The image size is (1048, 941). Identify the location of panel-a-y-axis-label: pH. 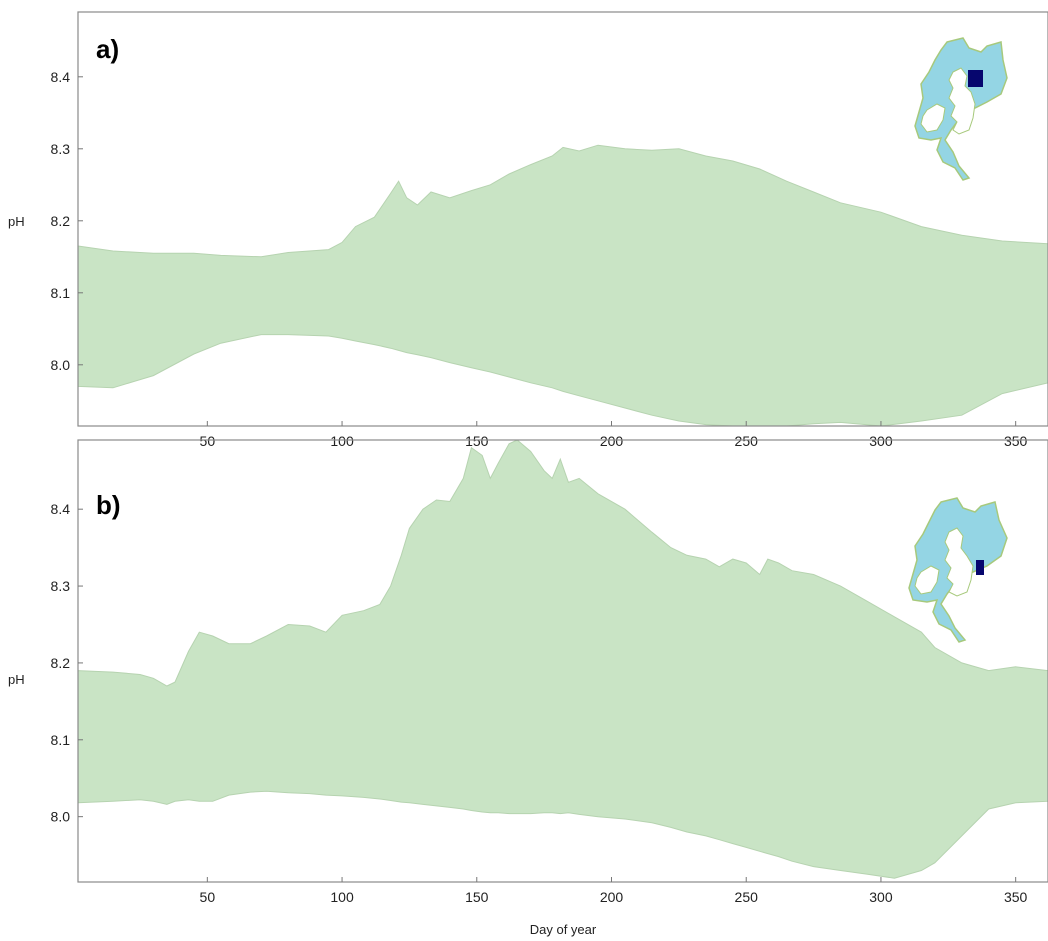
(16, 221).